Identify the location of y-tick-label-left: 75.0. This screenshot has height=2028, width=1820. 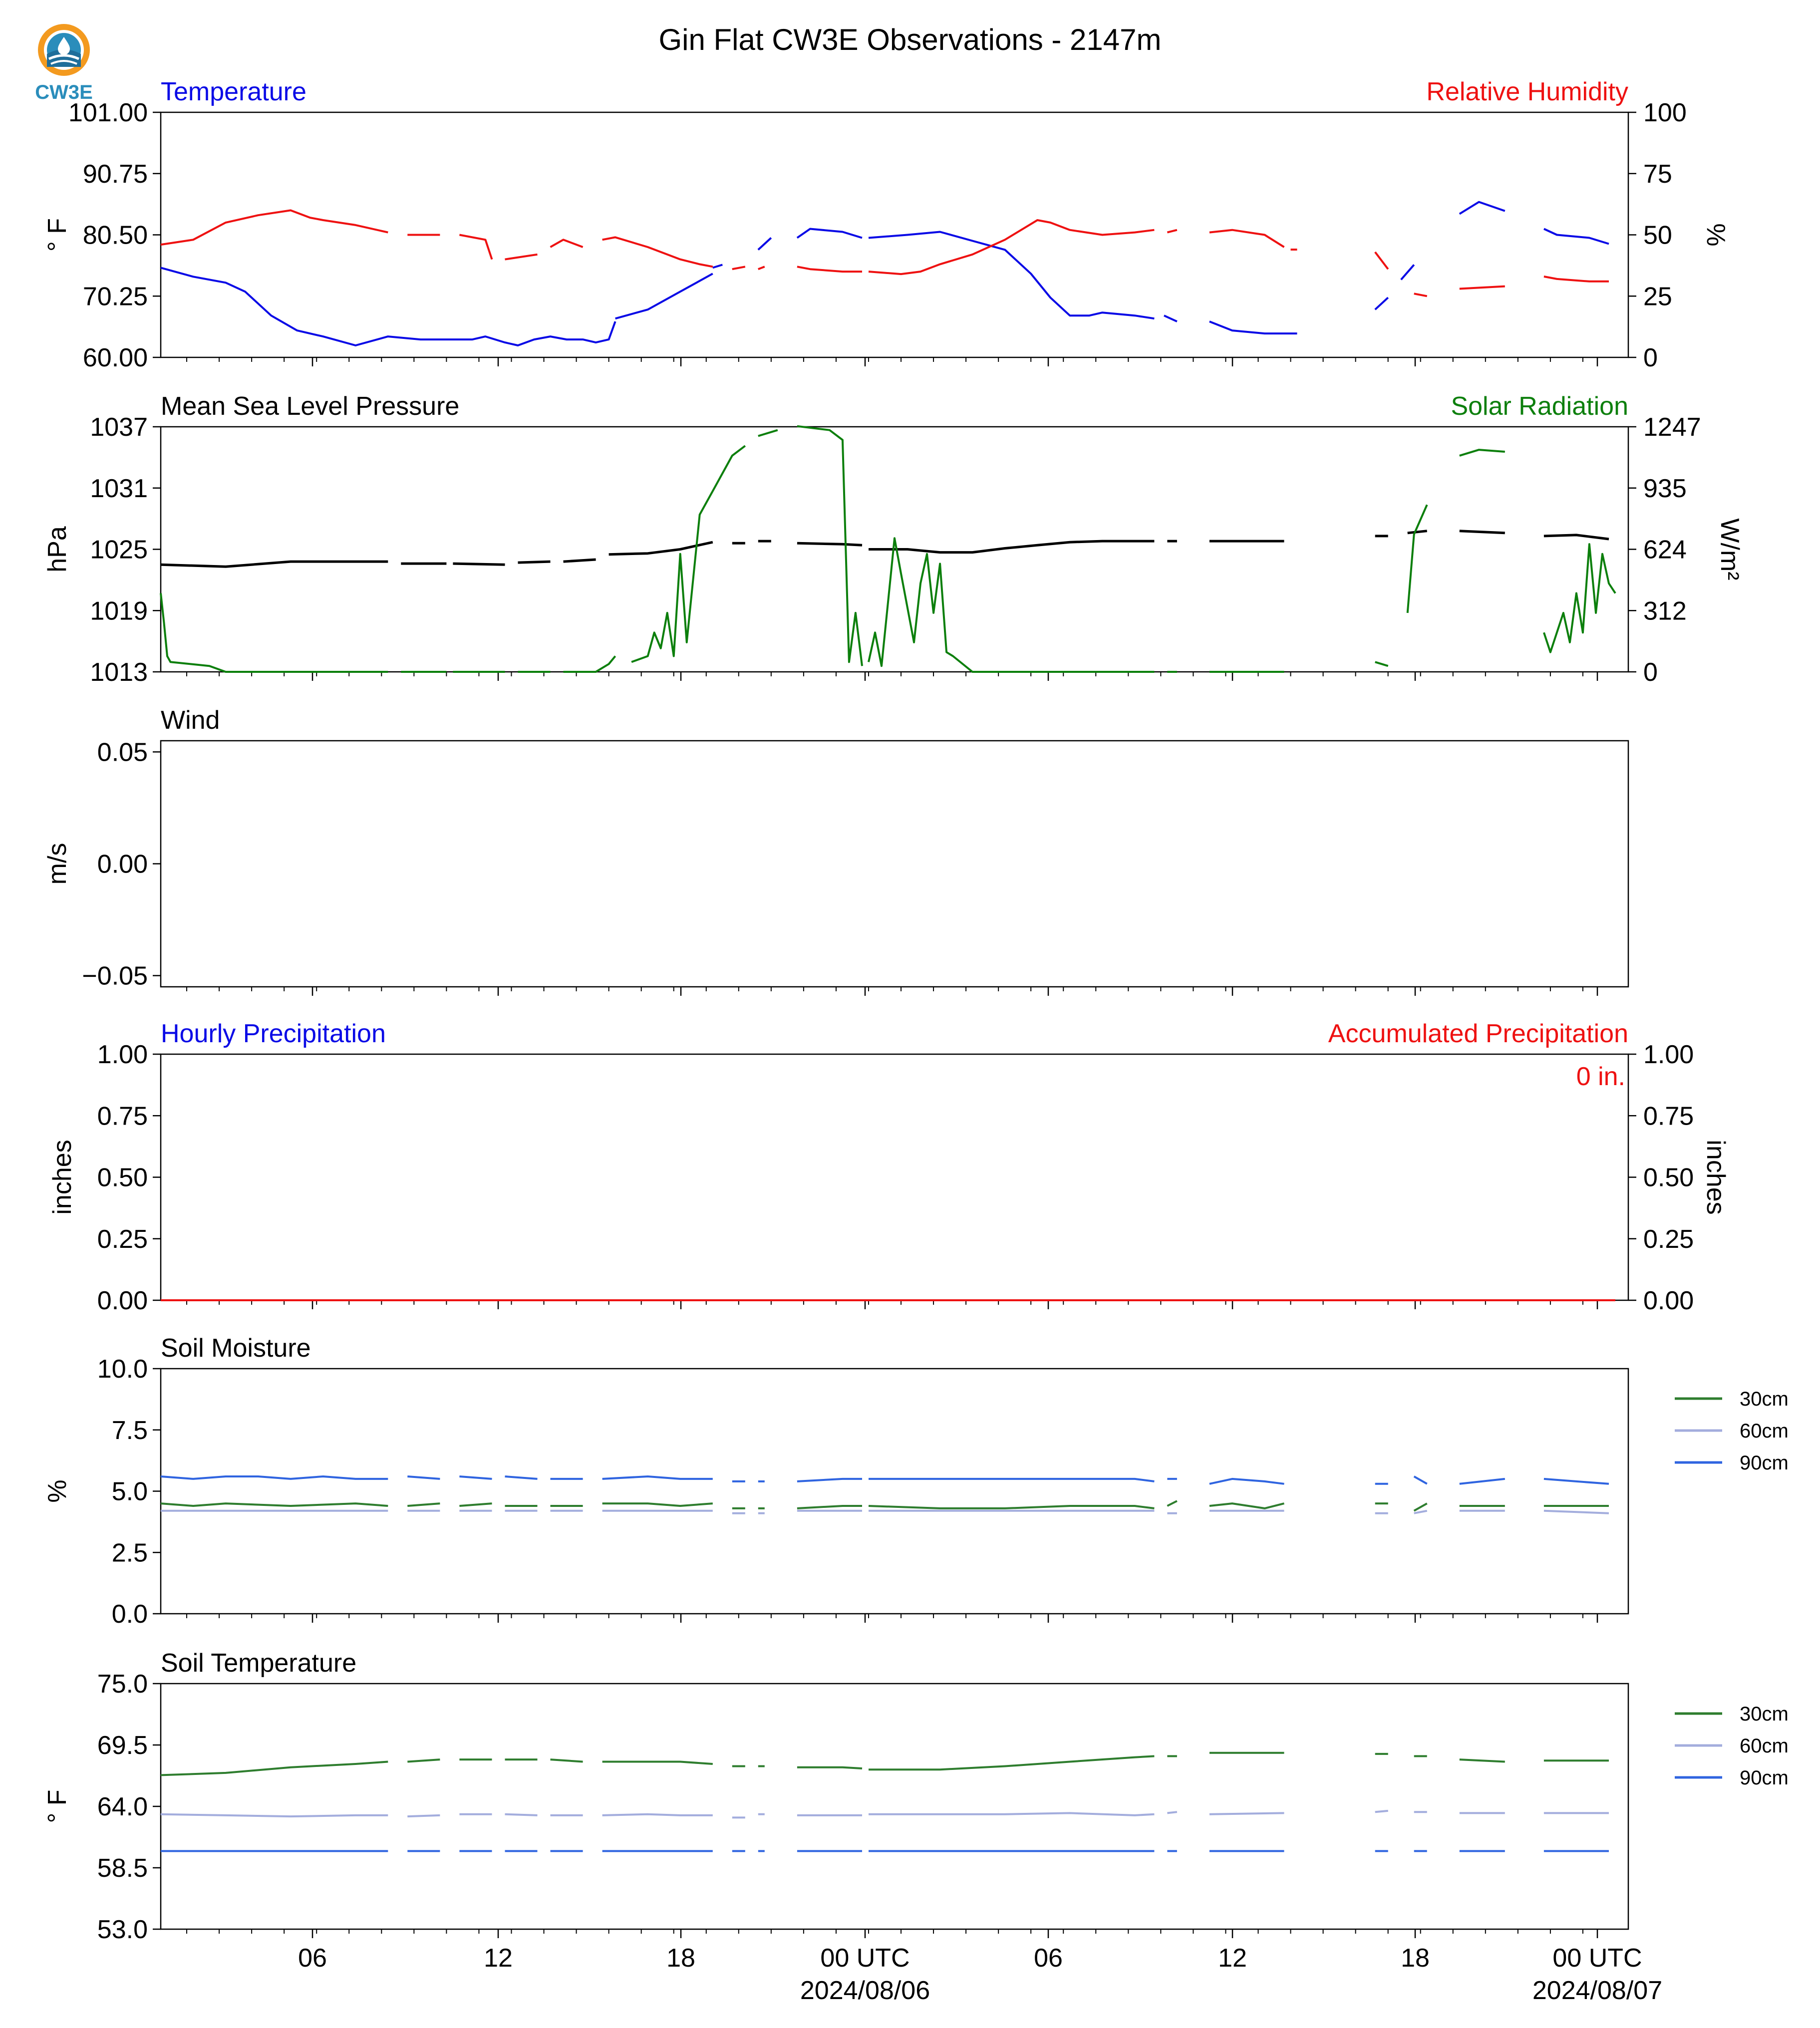
(122, 1684).